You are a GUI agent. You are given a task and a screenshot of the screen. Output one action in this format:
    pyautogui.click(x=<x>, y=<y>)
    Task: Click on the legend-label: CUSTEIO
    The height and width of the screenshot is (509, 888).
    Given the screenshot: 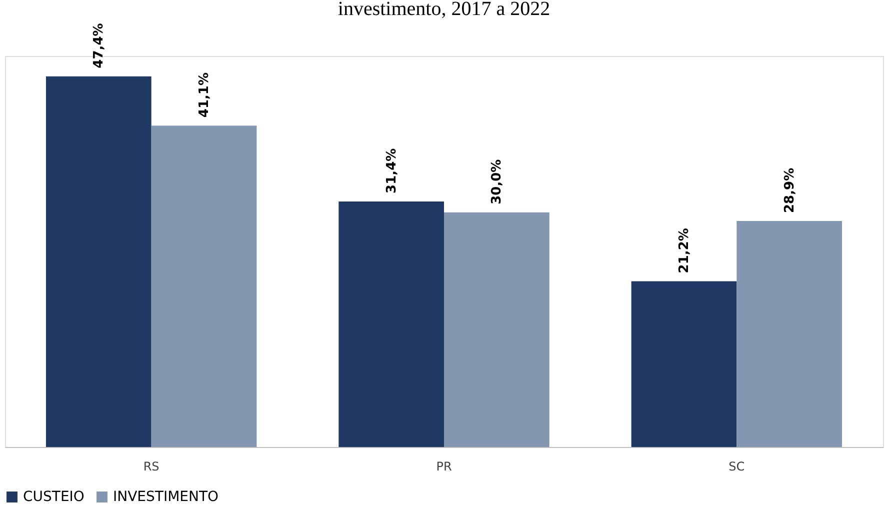 What is the action you would take?
    pyautogui.click(x=53, y=497)
    